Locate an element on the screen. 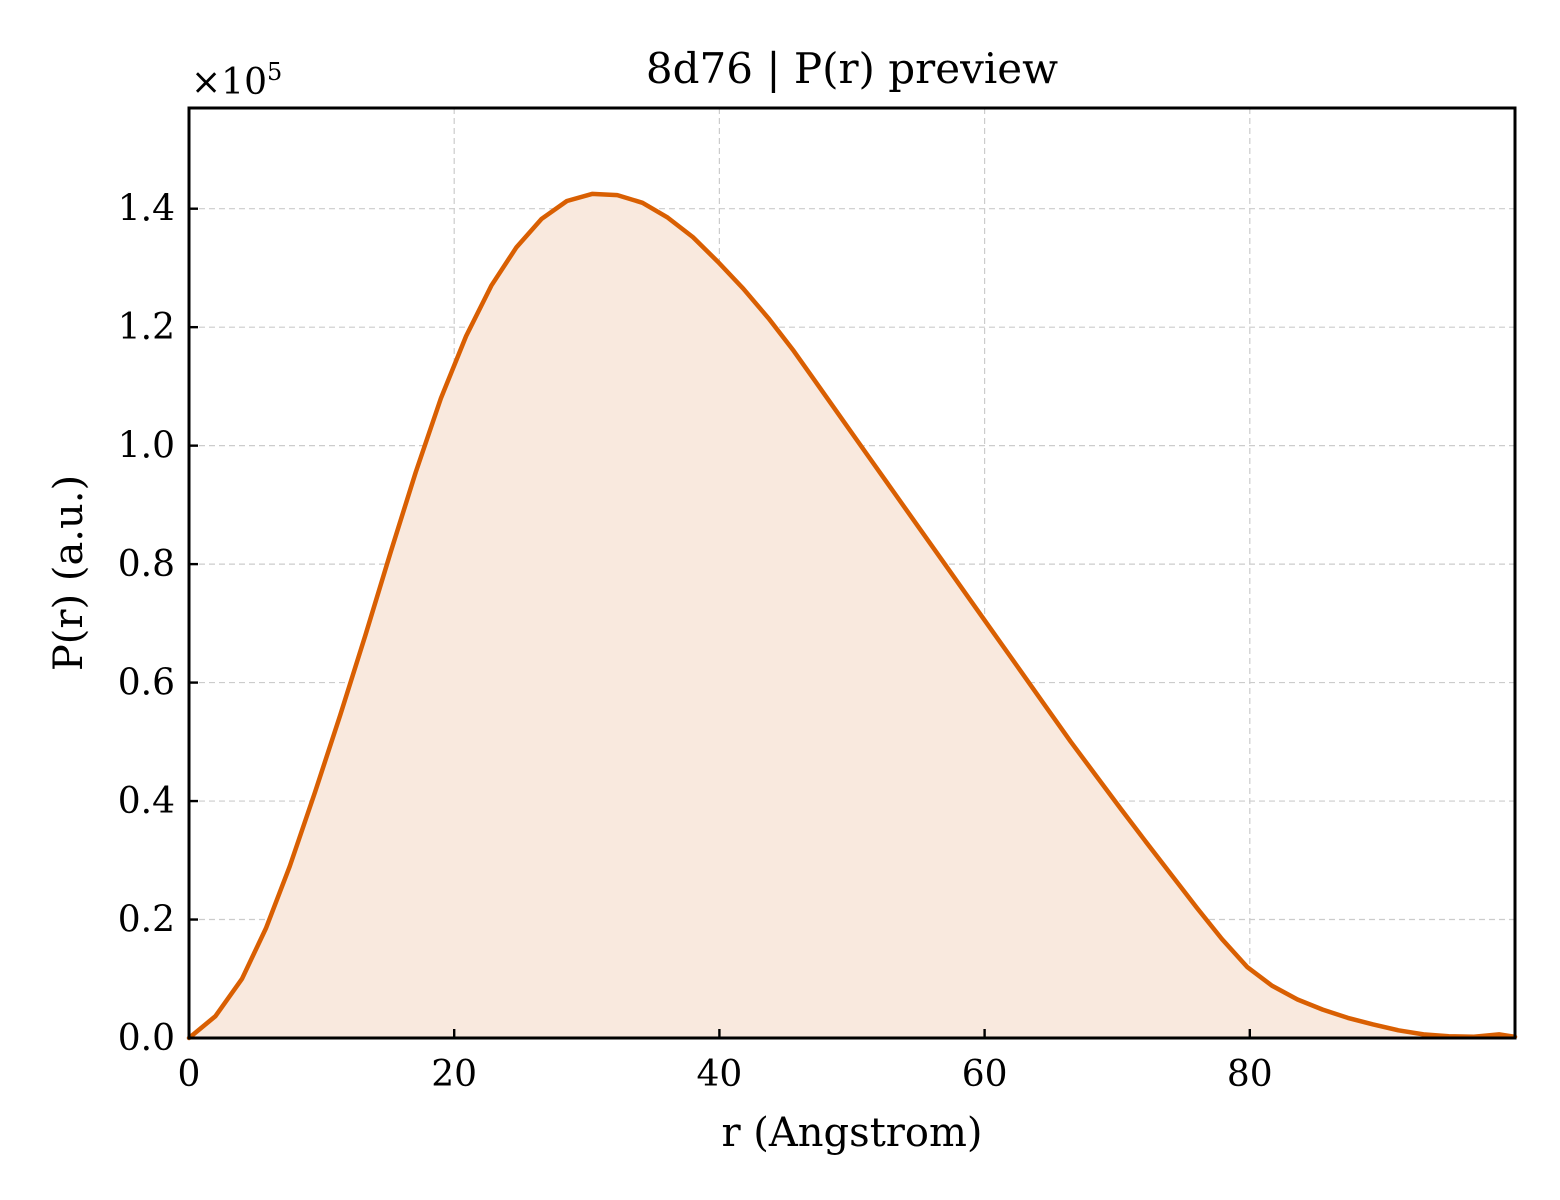  y-tick-label: 0.2 is located at coordinates (146, 920).